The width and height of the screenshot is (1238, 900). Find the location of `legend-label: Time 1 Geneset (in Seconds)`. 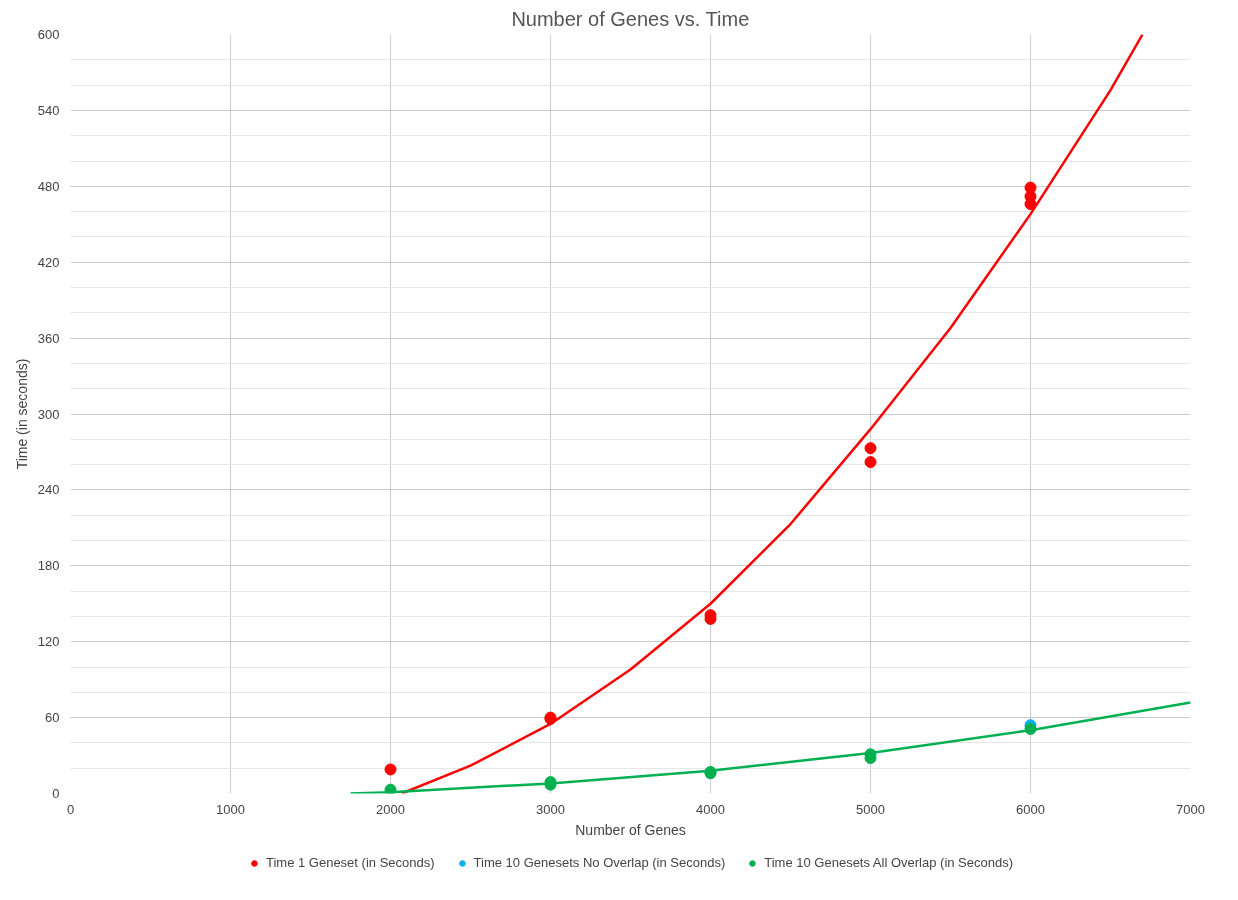

legend-label: Time 1 Geneset (in Seconds) is located at coordinates (350, 862).